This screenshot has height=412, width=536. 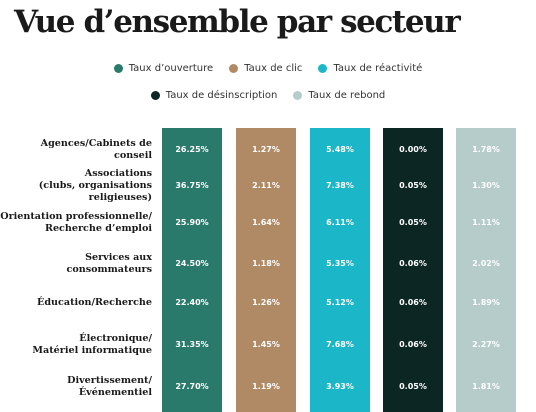 I want to click on data-label: 7.68%, so click(x=340, y=344).